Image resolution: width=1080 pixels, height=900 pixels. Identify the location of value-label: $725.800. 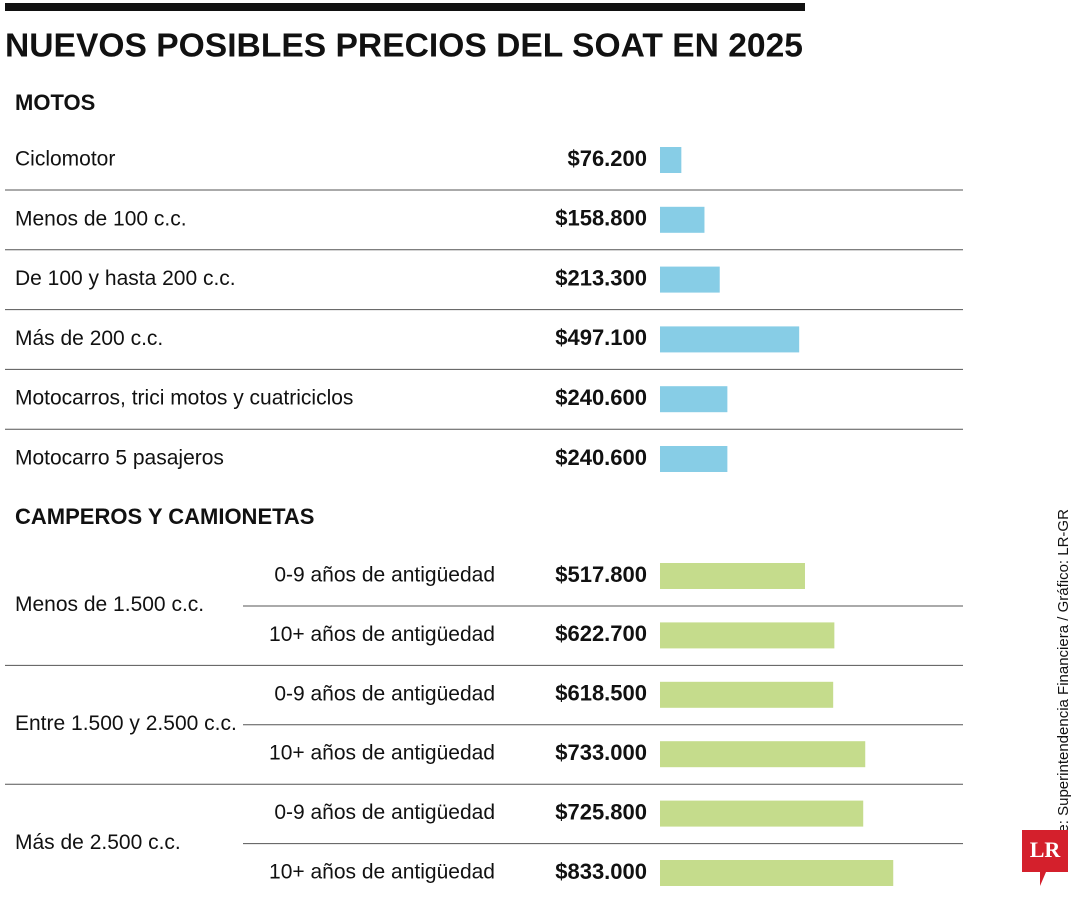
(601, 811).